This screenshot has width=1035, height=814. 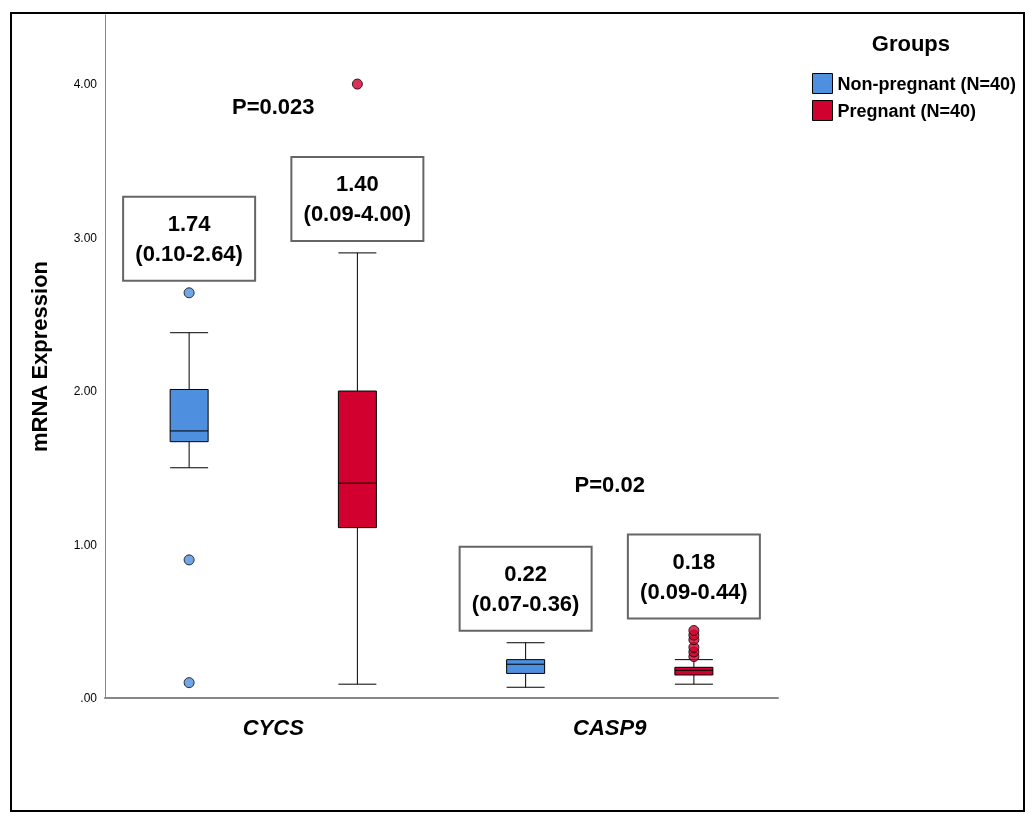 What do you see at coordinates (927, 83) in the screenshot?
I see `legend-label: Non-pregnant (N=40)` at bounding box center [927, 83].